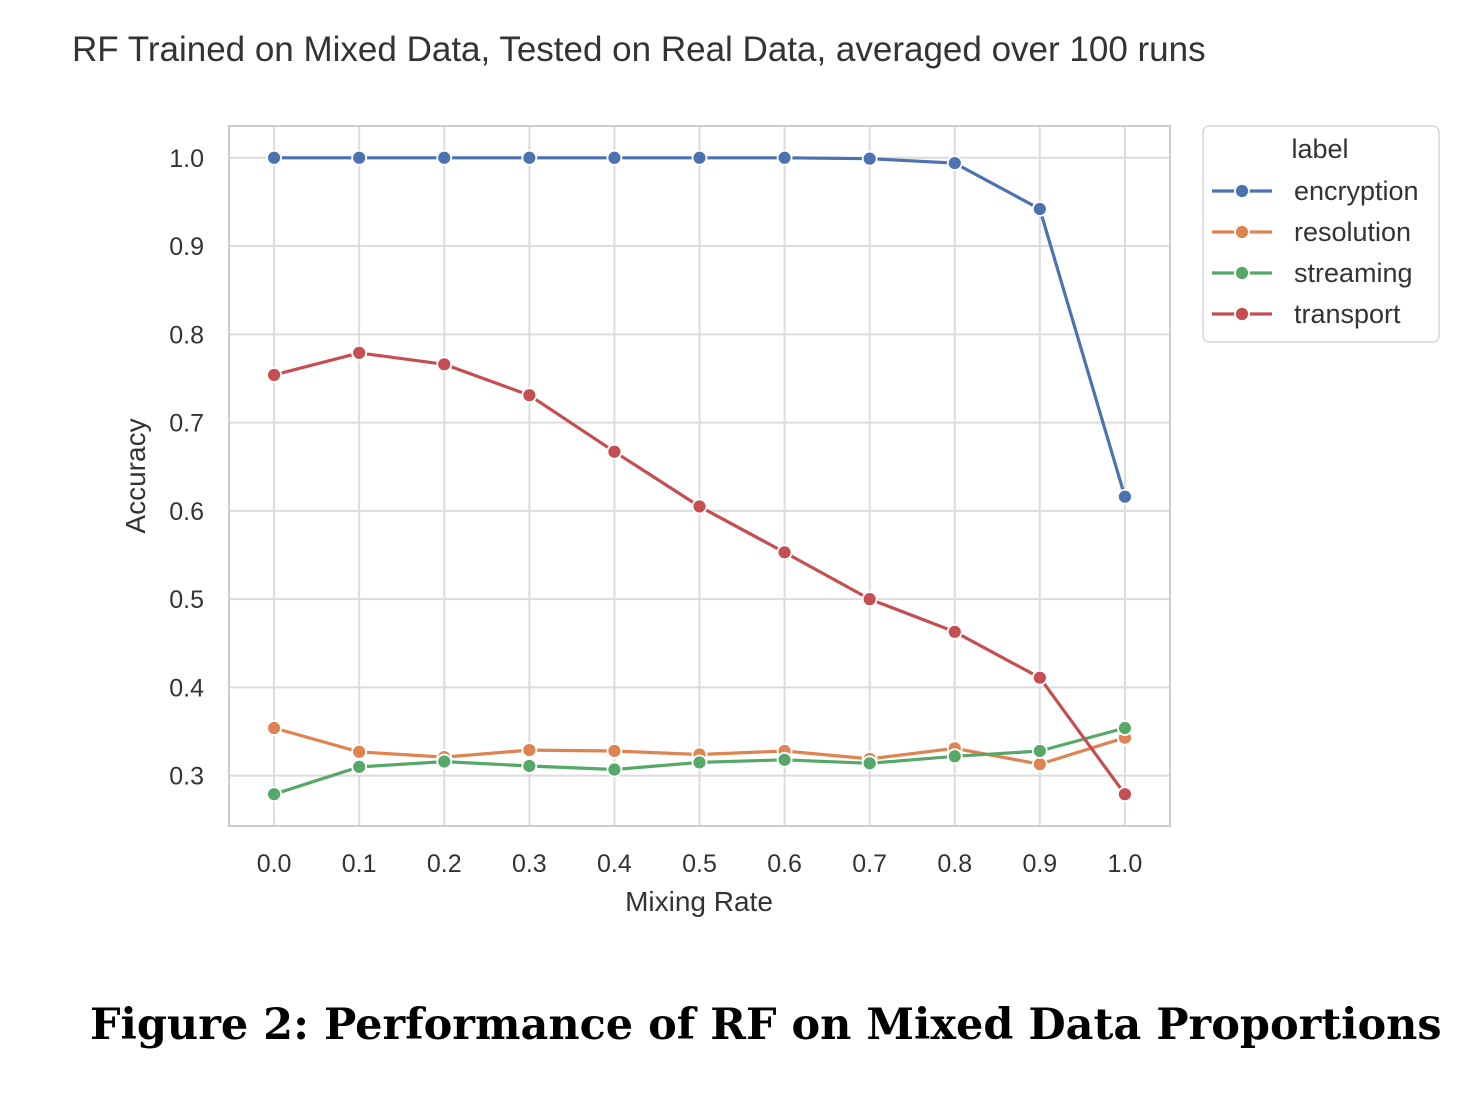  Describe the element at coordinates (186, 159) in the screenshot. I see `y-tick-label: 1.0` at that location.